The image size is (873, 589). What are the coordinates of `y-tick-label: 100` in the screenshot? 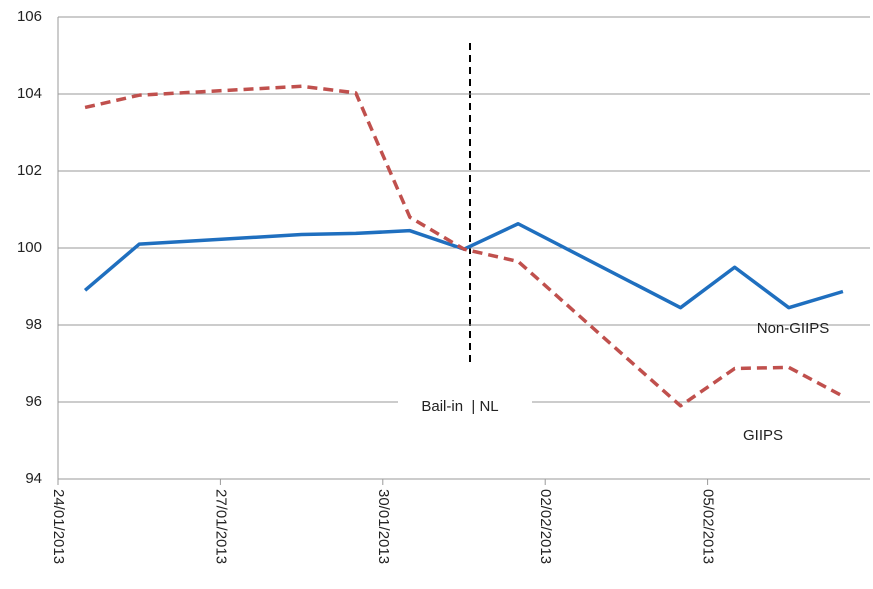 It's located at (29, 247).